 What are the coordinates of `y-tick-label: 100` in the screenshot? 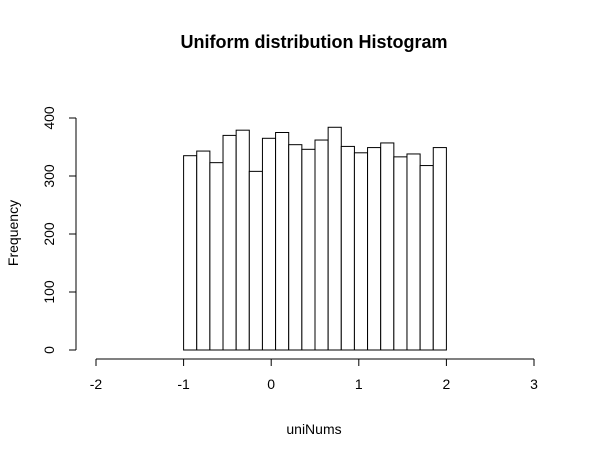 It's located at (49, 292).